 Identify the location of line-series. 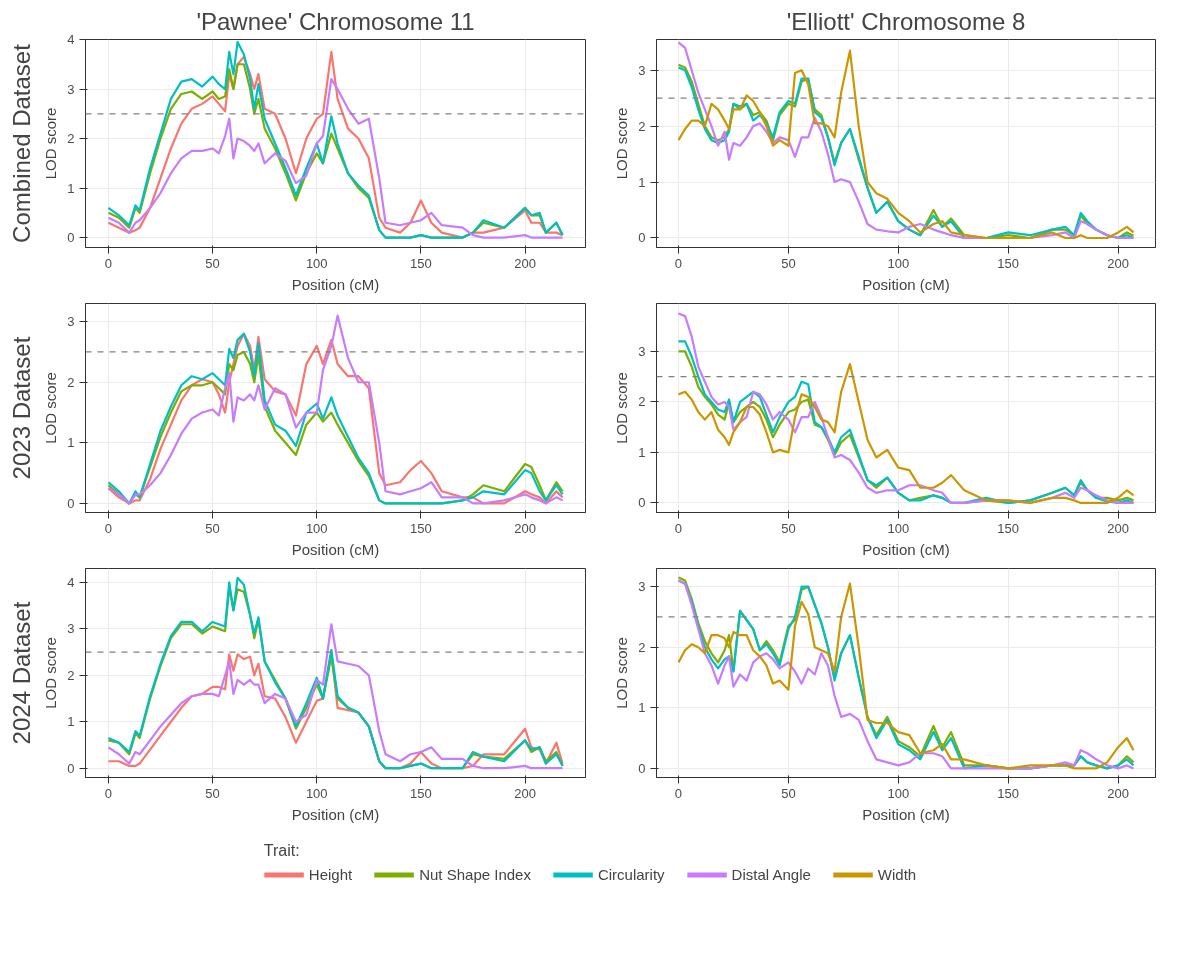
(335, 696).